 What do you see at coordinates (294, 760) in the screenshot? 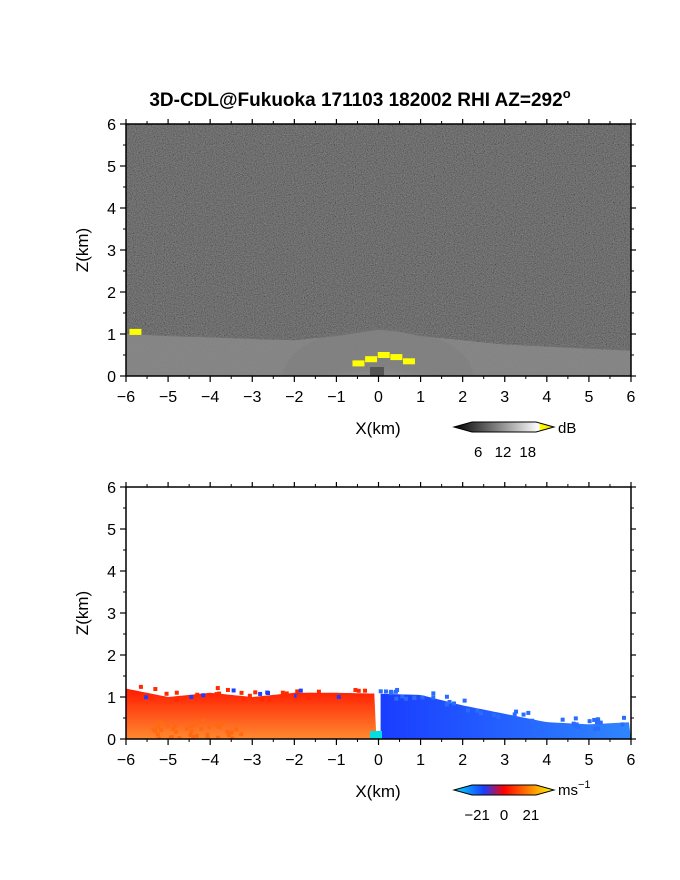
I see `bottom-xtick-label: −2` at bounding box center [294, 760].